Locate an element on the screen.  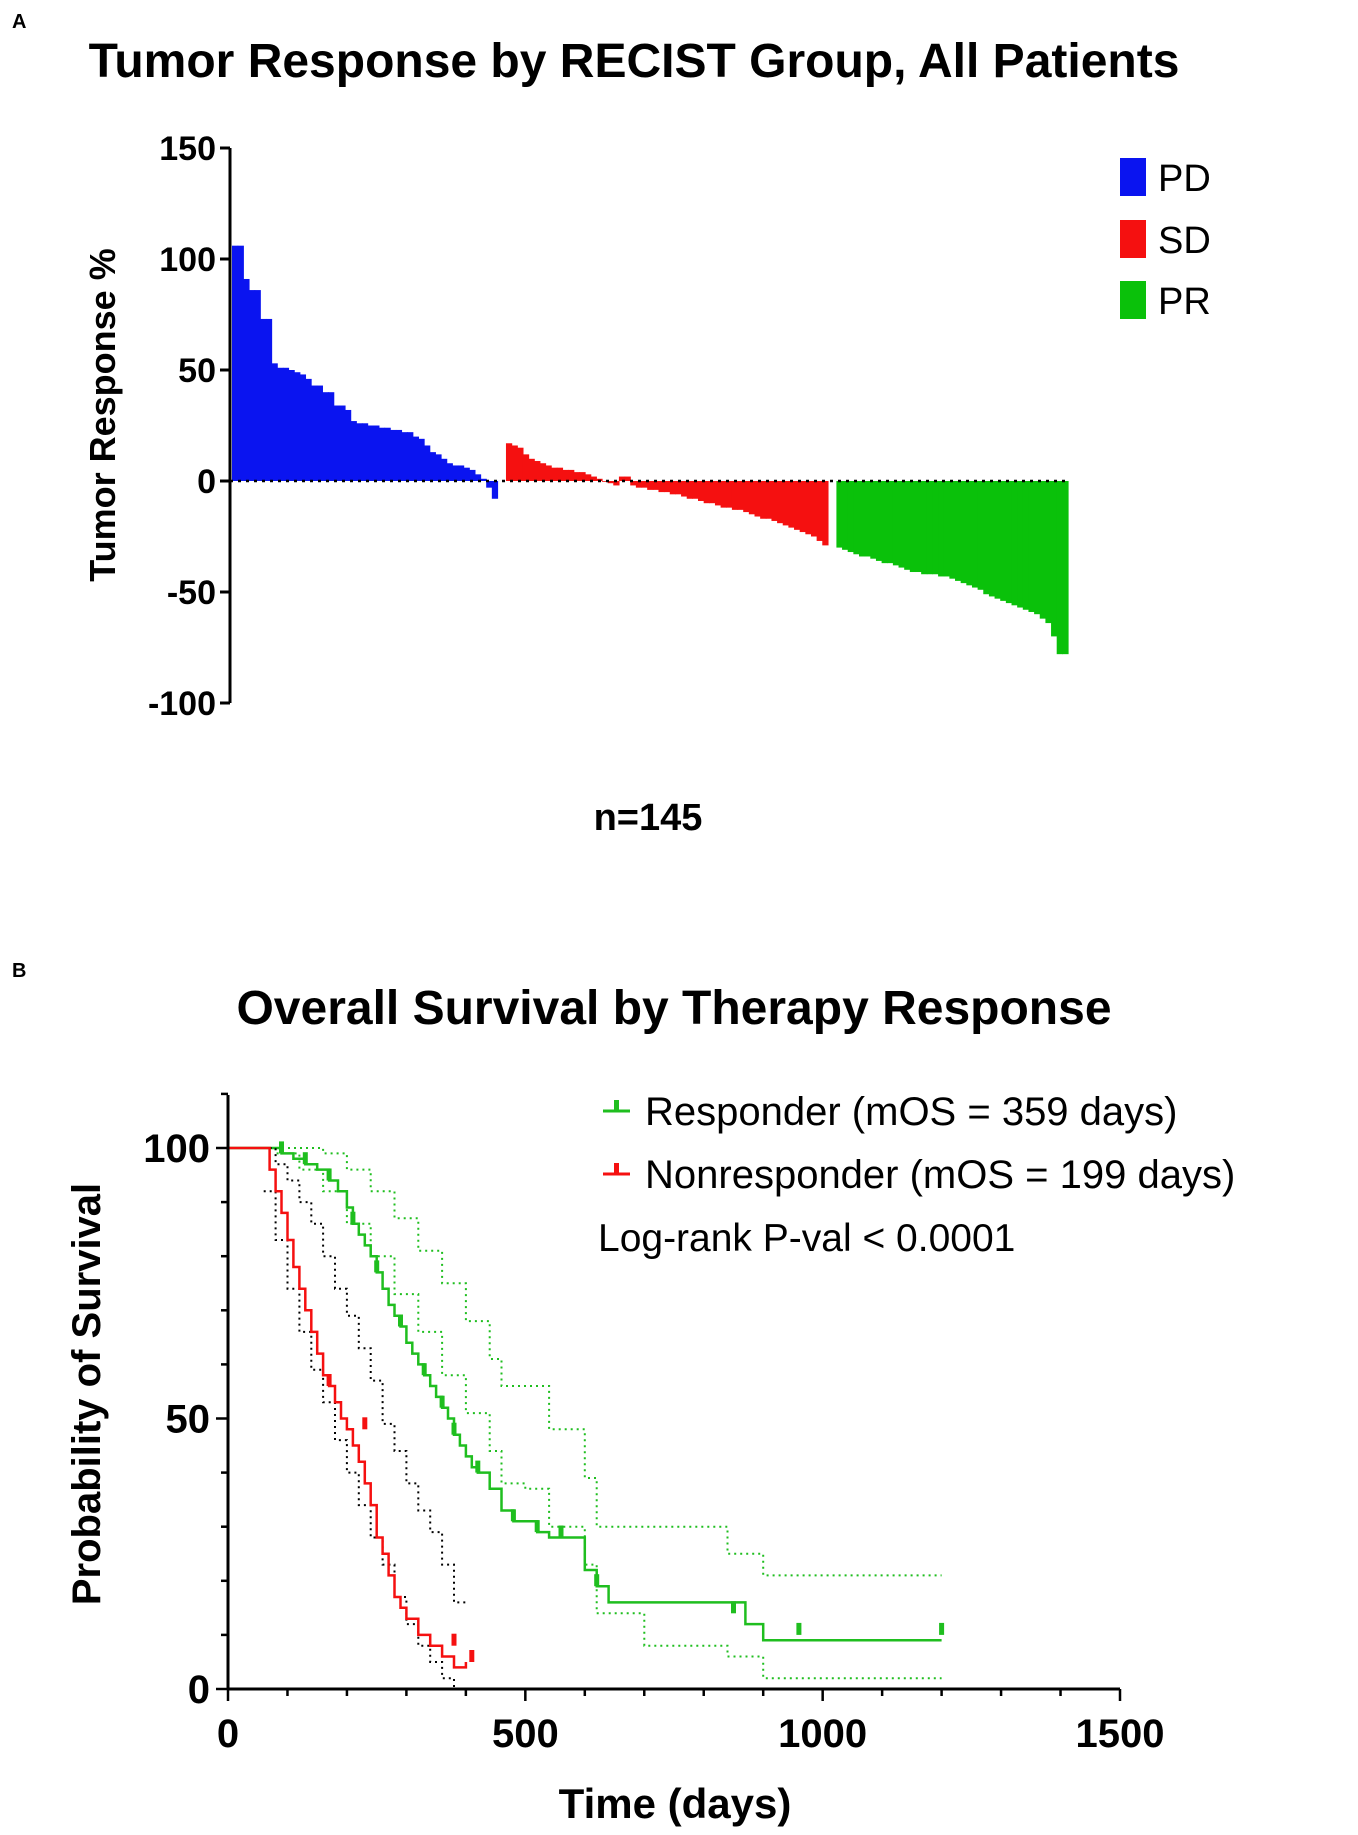
y-tick-label-3: 0 is located at coordinates (206, 482).